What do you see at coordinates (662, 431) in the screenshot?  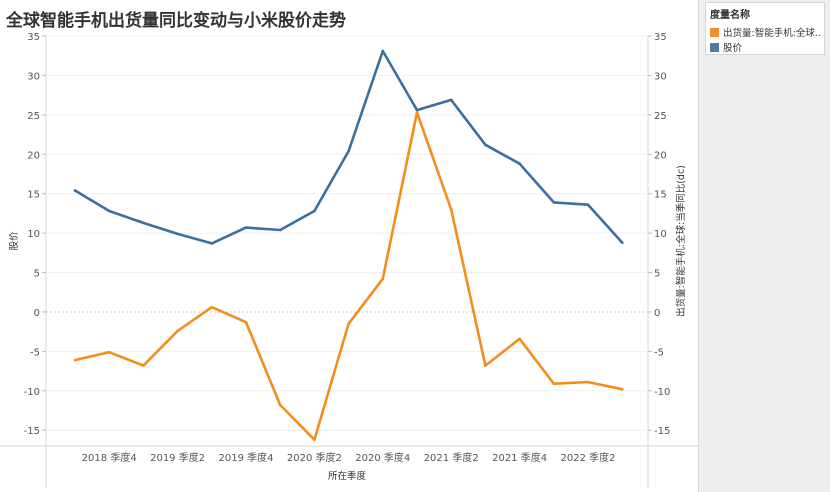 I see `y-tick-label-right: -15` at bounding box center [662, 431].